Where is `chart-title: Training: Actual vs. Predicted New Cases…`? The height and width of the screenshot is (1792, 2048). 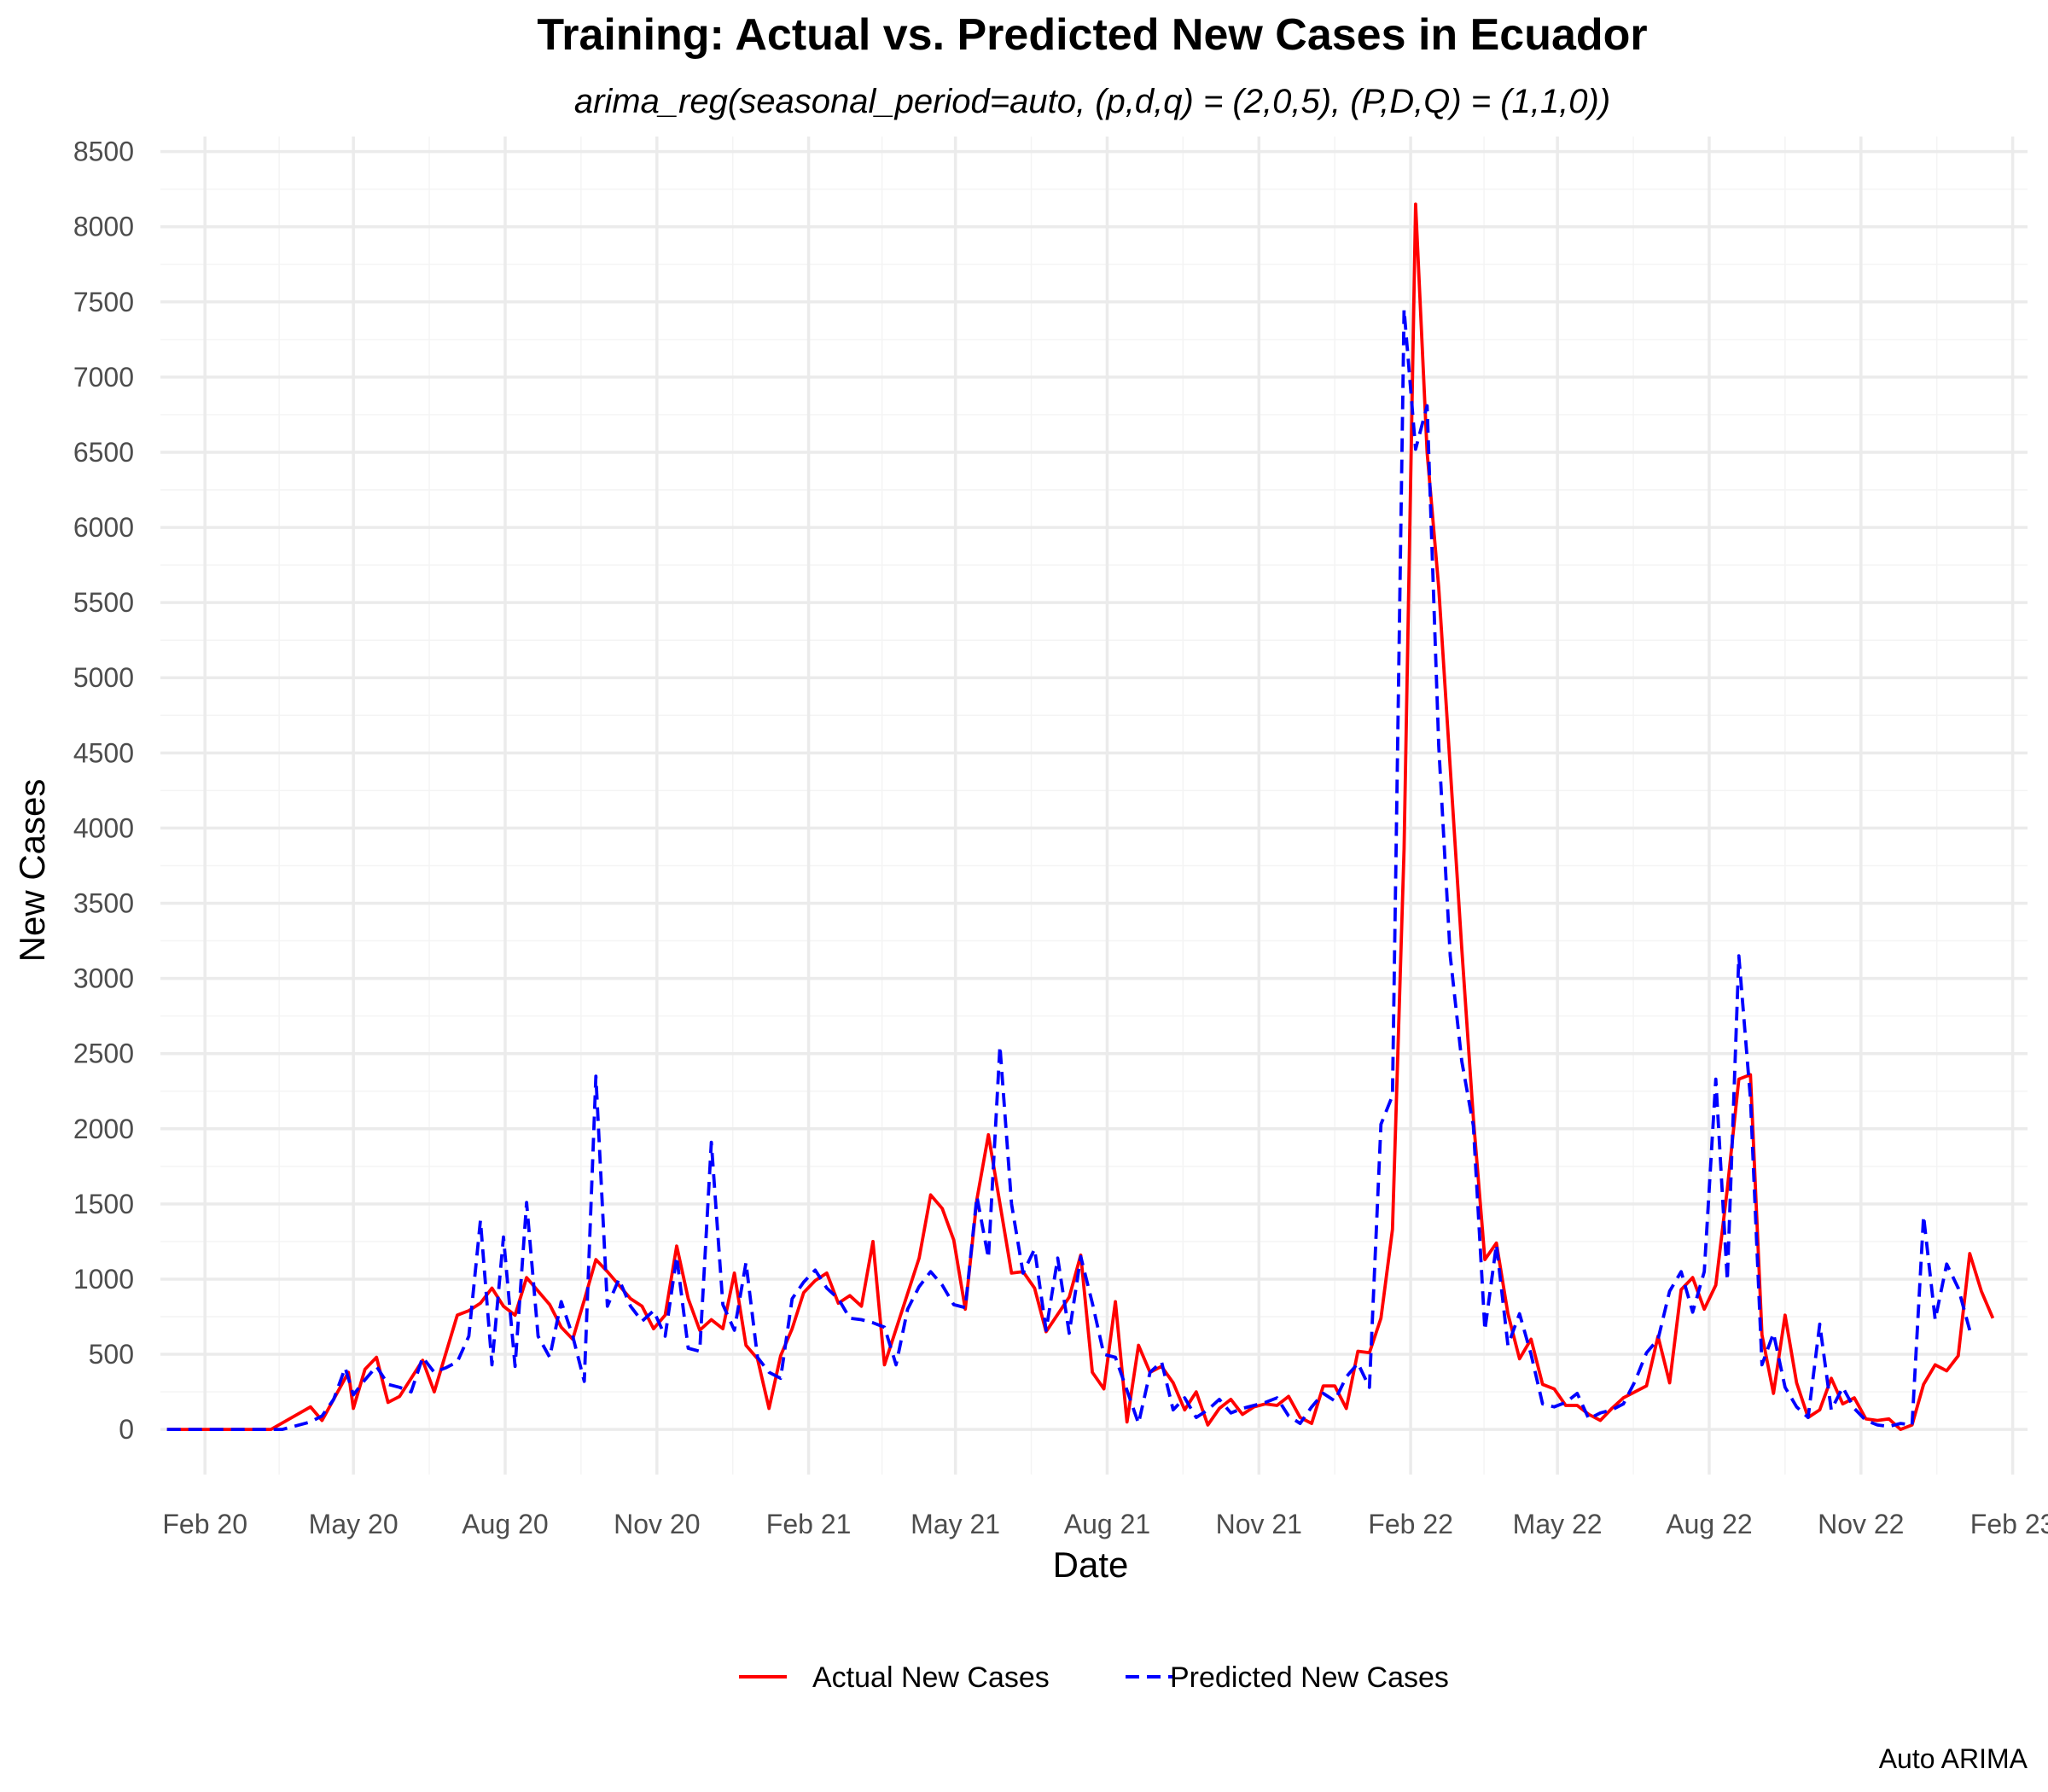
chart-title: Training: Actual vs. Predicted New Cases… is located at coordinates (1092, 35).